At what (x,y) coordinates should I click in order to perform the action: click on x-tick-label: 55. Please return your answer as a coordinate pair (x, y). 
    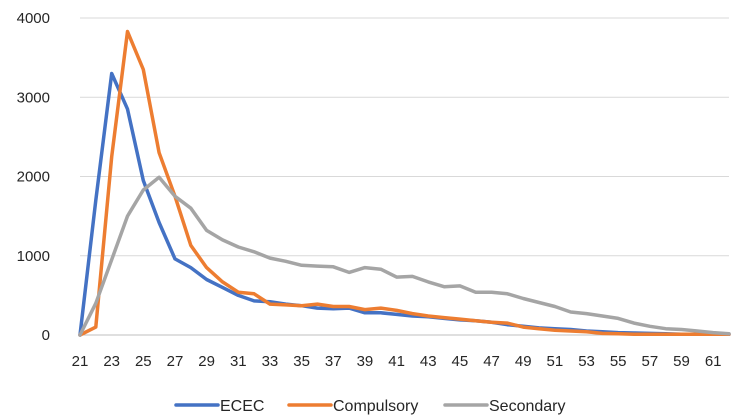
    Looking at the image, I should click on (618, 361).